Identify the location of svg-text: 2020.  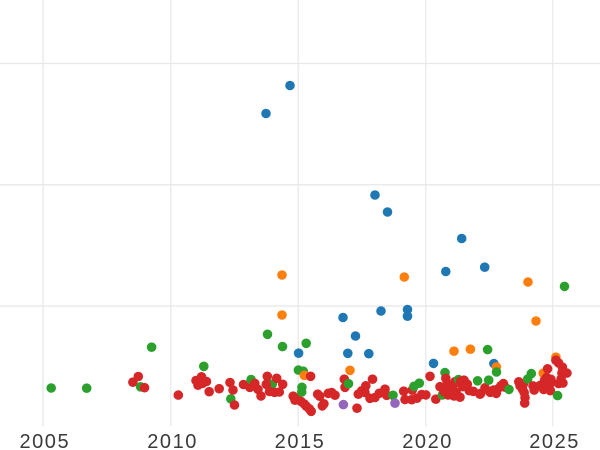
(427, 440).